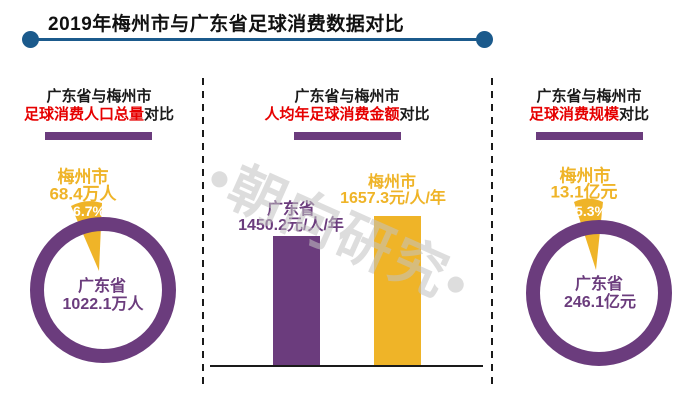 This screenshot has height=403, width=700. I want to click on panel-divider-population, so click(98, 136).